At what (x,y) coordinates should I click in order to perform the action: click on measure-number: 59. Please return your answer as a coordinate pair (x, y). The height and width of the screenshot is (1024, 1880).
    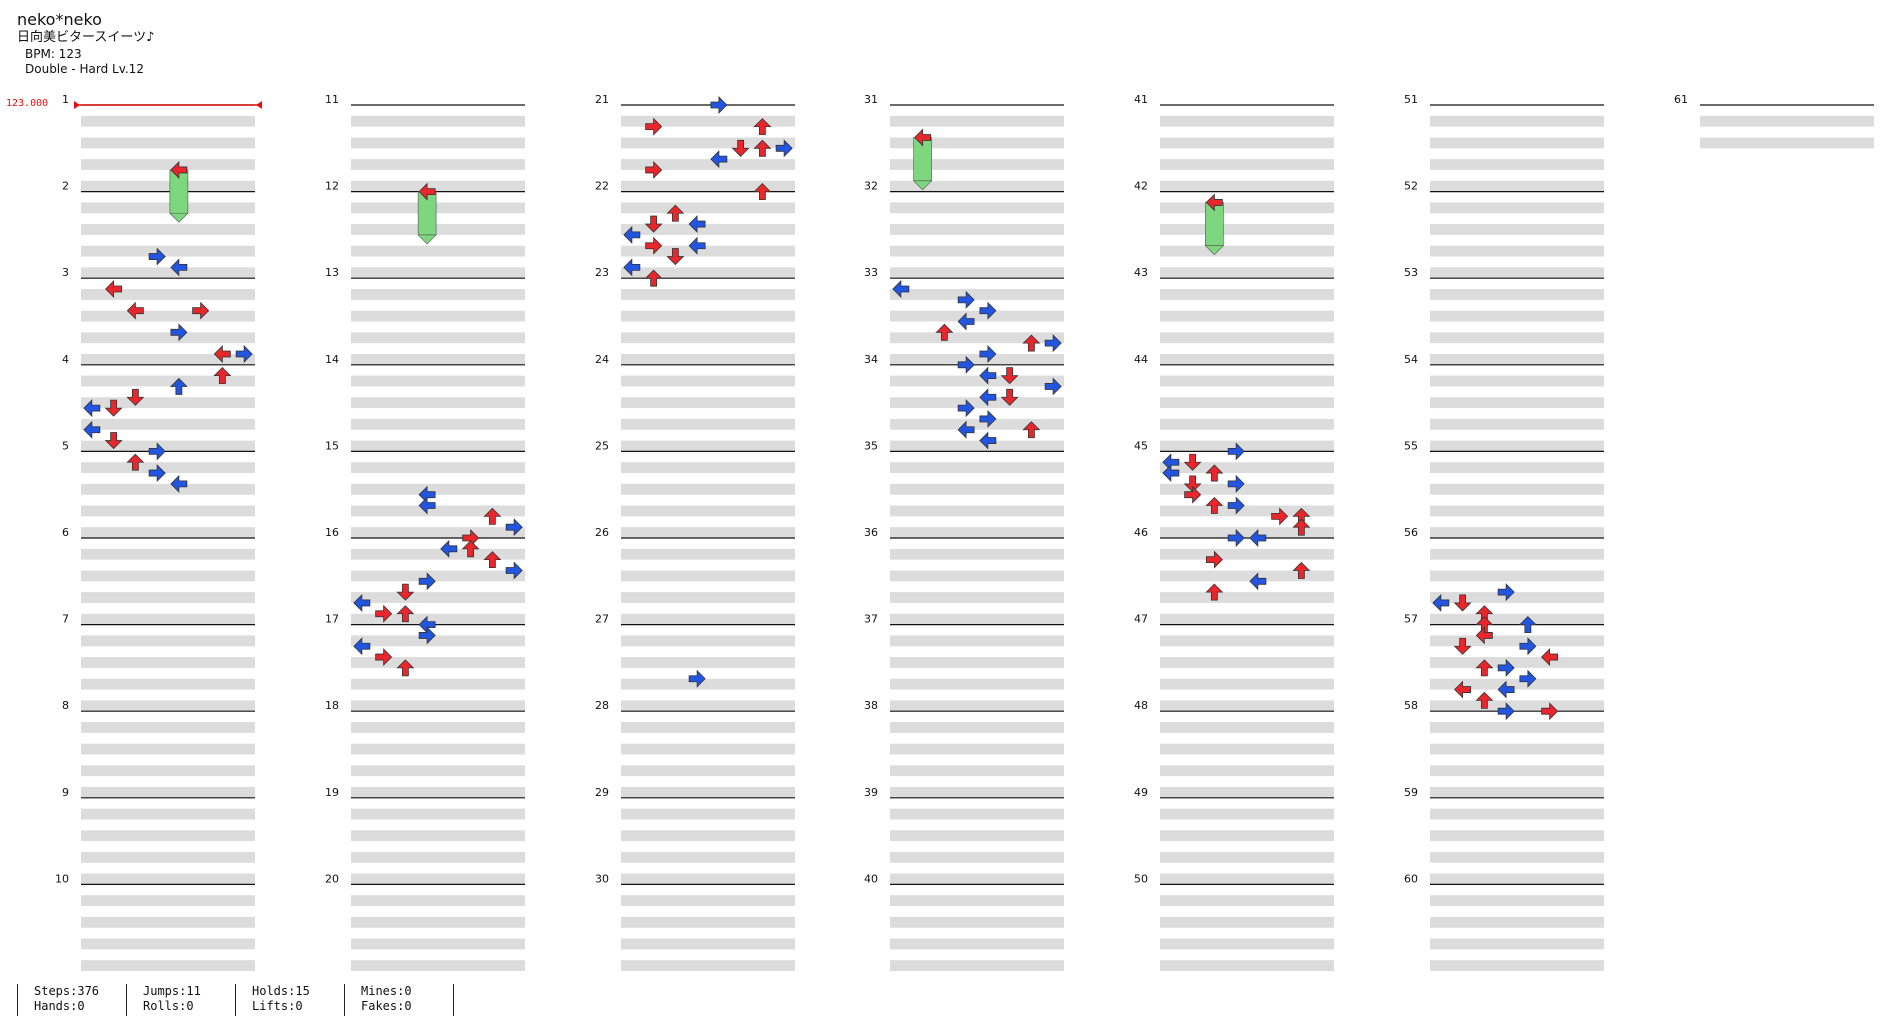
    Looking at the image, I should click on (1411, 792).